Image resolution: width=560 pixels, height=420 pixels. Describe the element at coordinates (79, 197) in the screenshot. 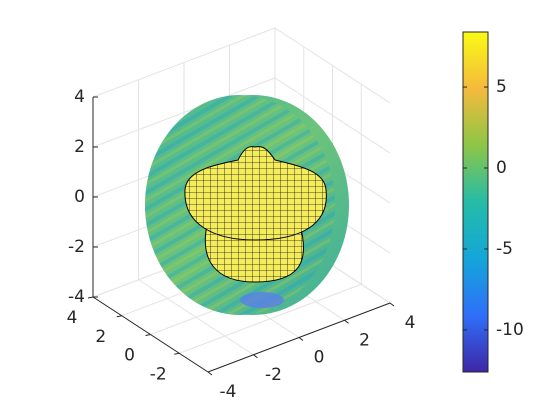

I see `z-tick-label: 0` at that location.